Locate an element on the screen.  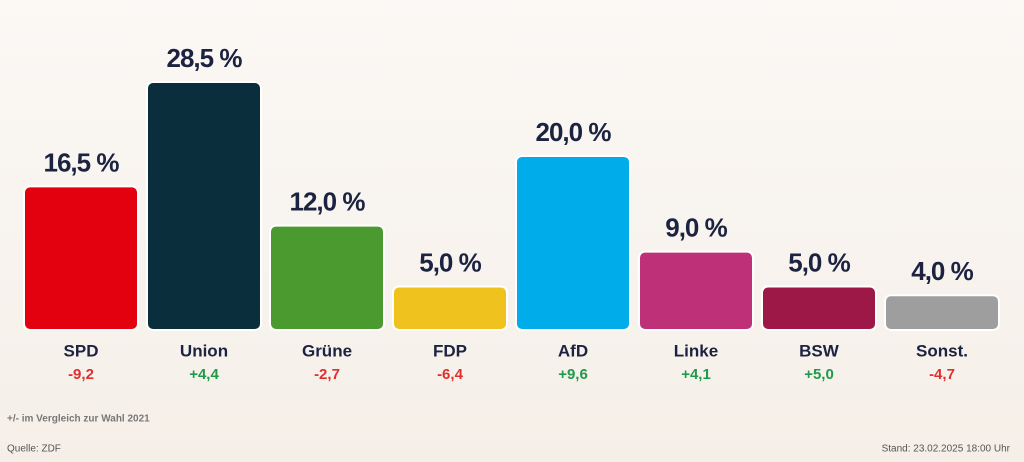
note: +/- im Vergleich zur Wahl 2021 is located at coordinates (78, 419).